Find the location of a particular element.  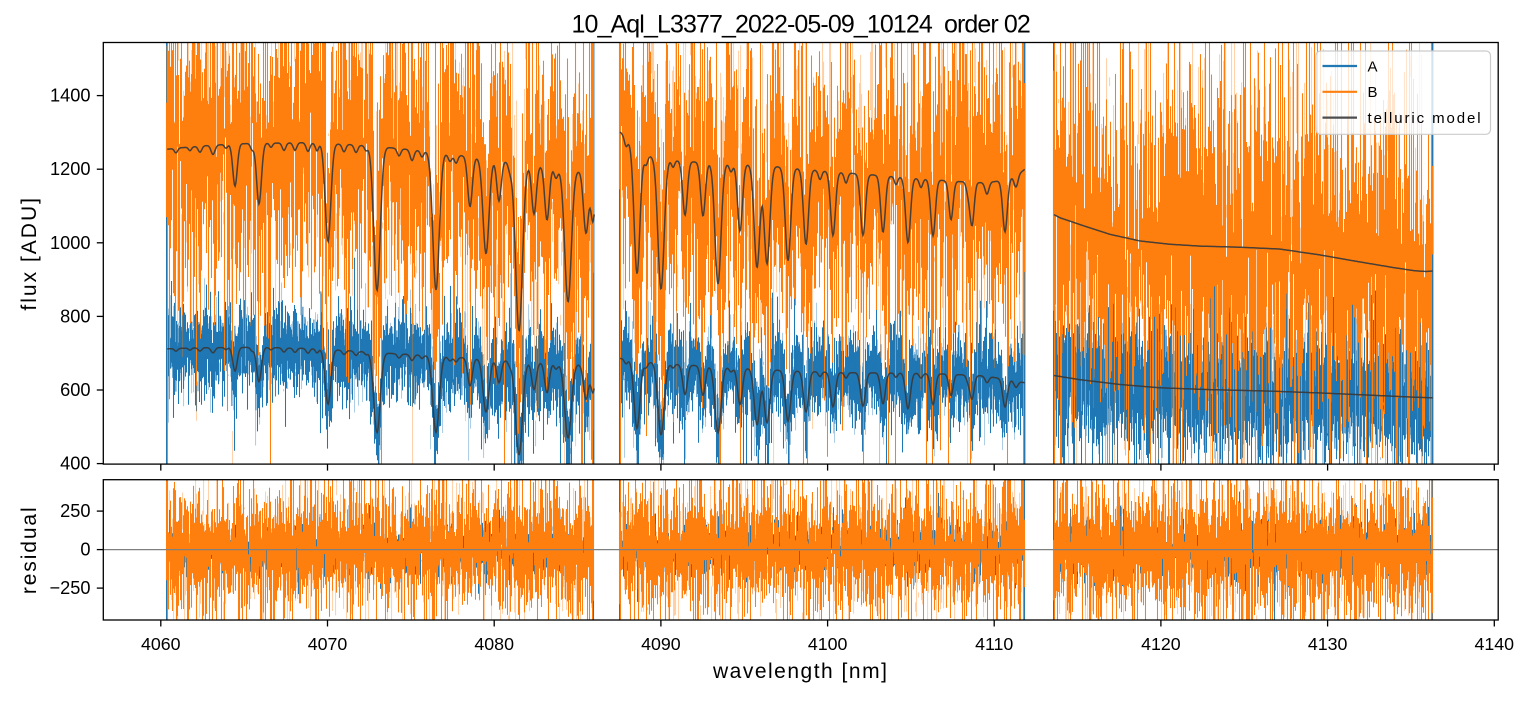

svg-text: 4110 is located at coordinates (994, 644).